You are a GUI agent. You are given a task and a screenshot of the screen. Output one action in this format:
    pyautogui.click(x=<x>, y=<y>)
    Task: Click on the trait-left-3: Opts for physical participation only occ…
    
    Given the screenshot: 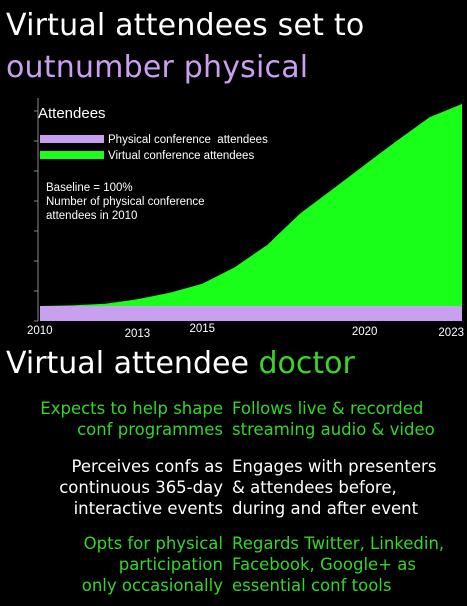 What is the action you would take?
    pyautogui.click(x=112, y=564)
    